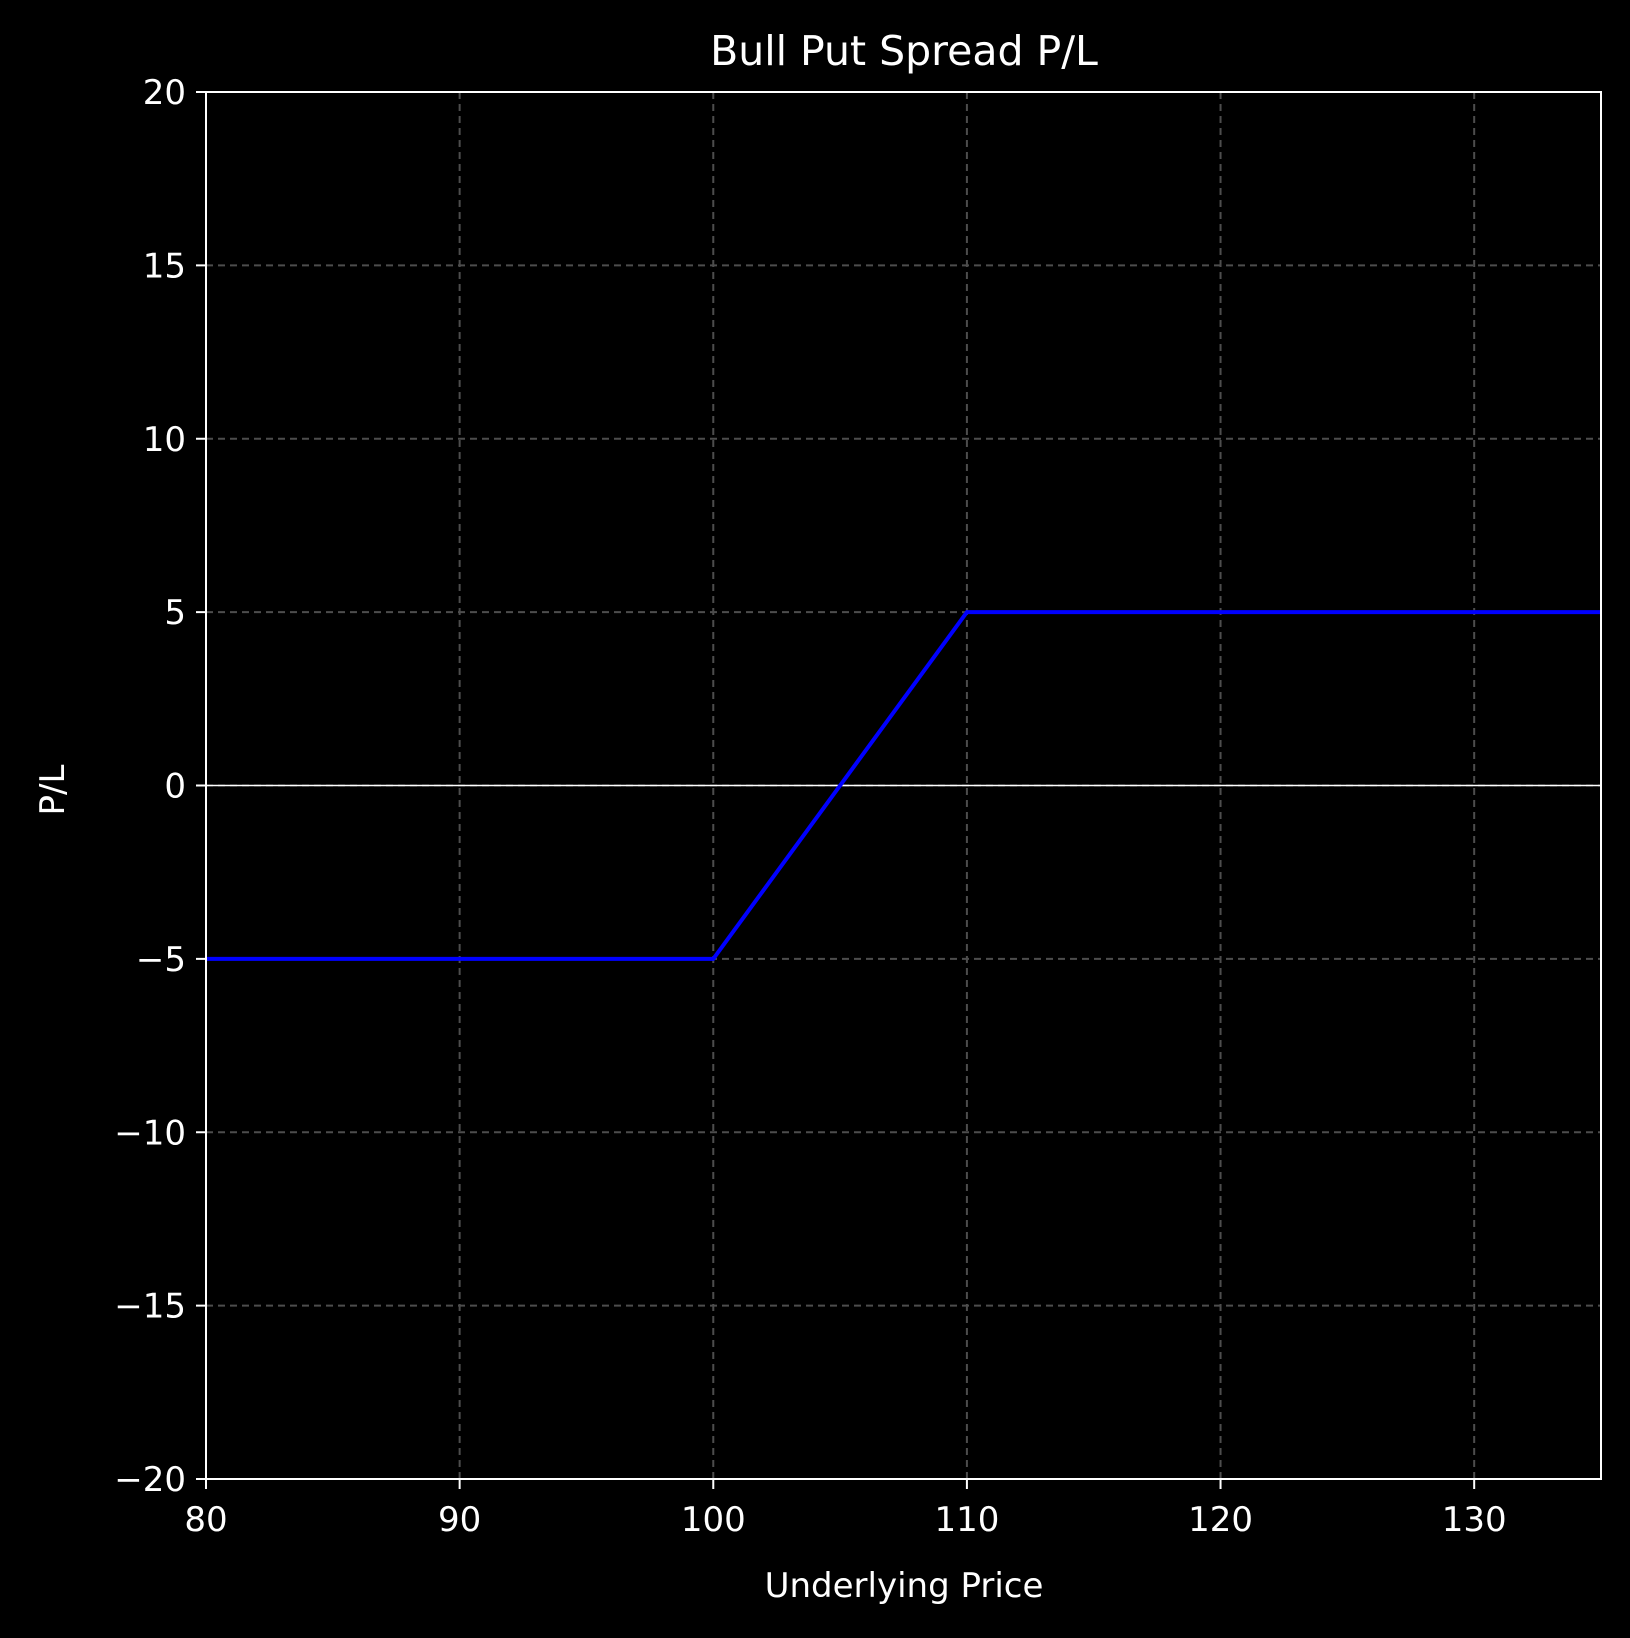  Describe the element at coordinates (164, 93) in the screenshot. I see `y-tick-label: 20` at that location.